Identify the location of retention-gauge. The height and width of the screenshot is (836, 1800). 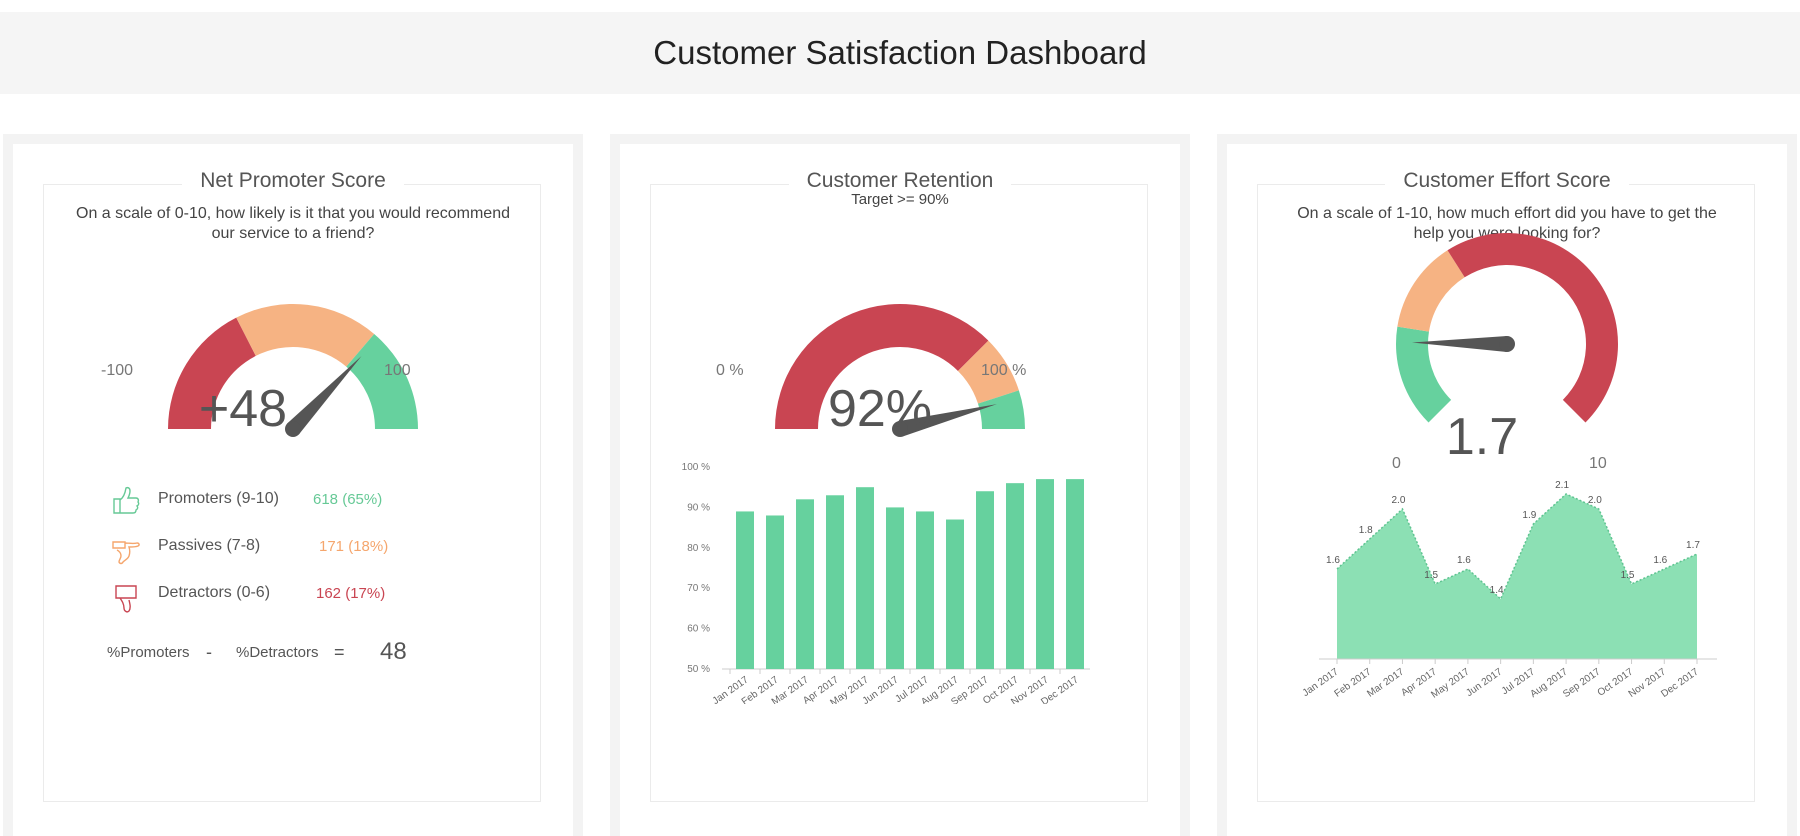
(900, 370).